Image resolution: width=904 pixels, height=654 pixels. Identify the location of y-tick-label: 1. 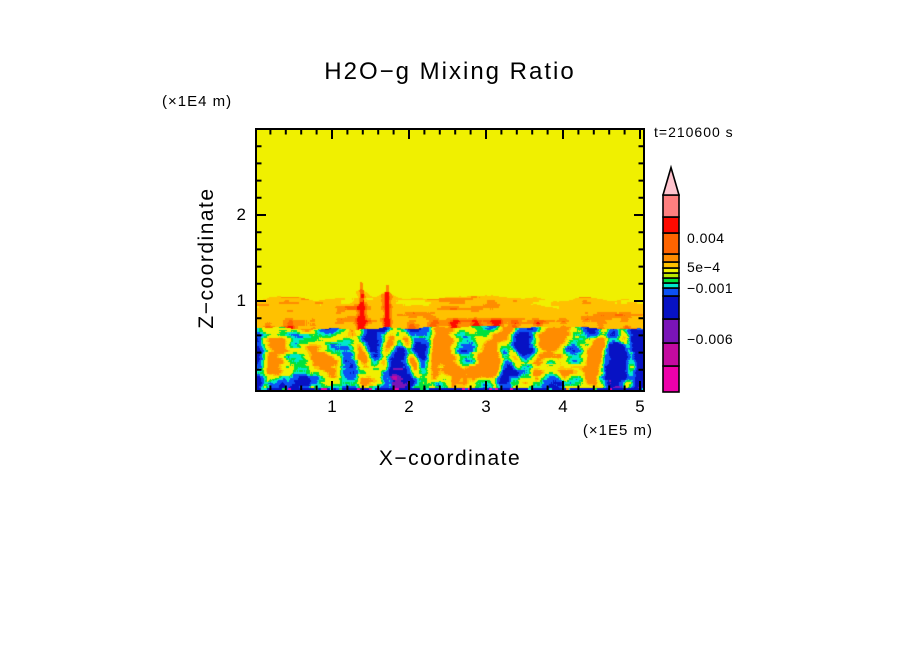
(241, 300).